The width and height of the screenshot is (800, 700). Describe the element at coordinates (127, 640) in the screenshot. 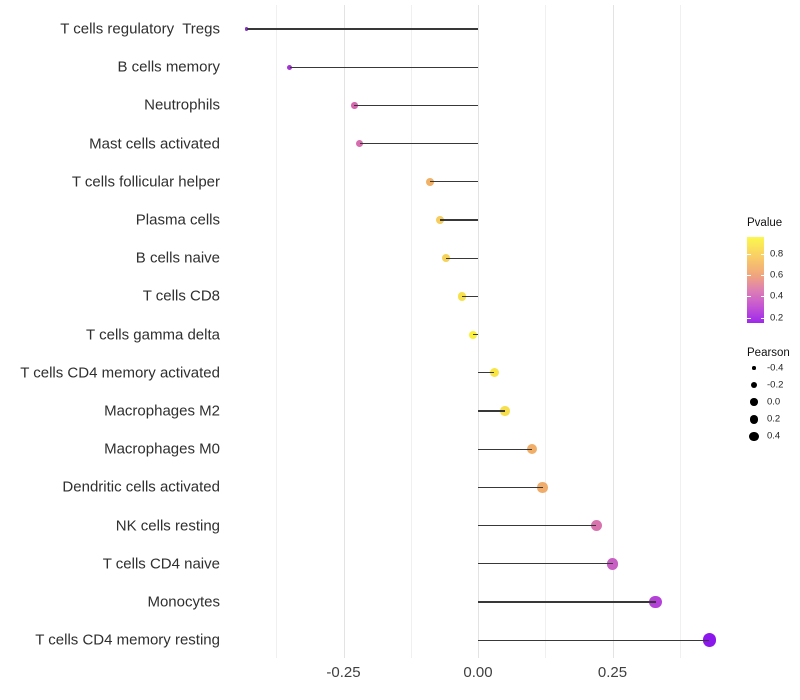

I see `y-axis-label: T cells CD4 memory resting` at that location.